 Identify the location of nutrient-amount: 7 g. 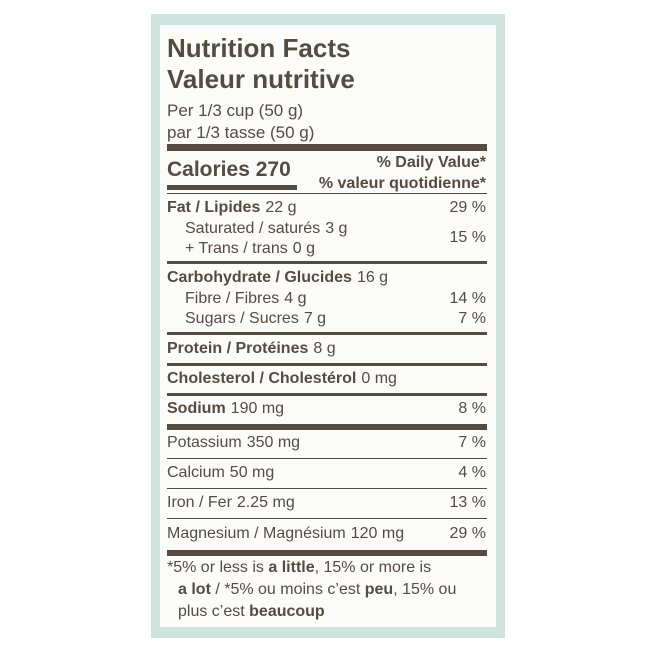
(315, 318).